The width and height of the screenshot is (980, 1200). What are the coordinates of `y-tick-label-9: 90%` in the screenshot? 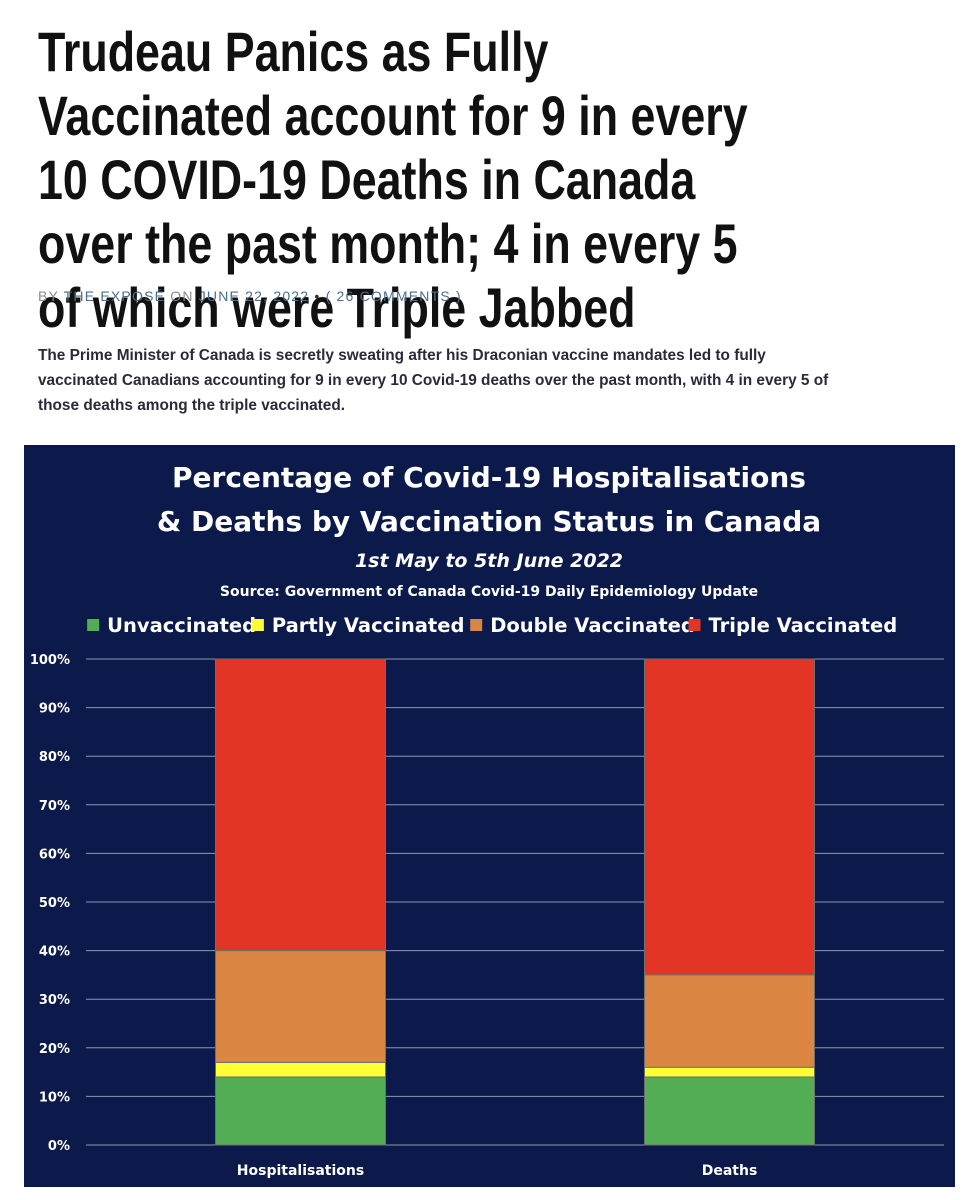 It's located at (54, 709).